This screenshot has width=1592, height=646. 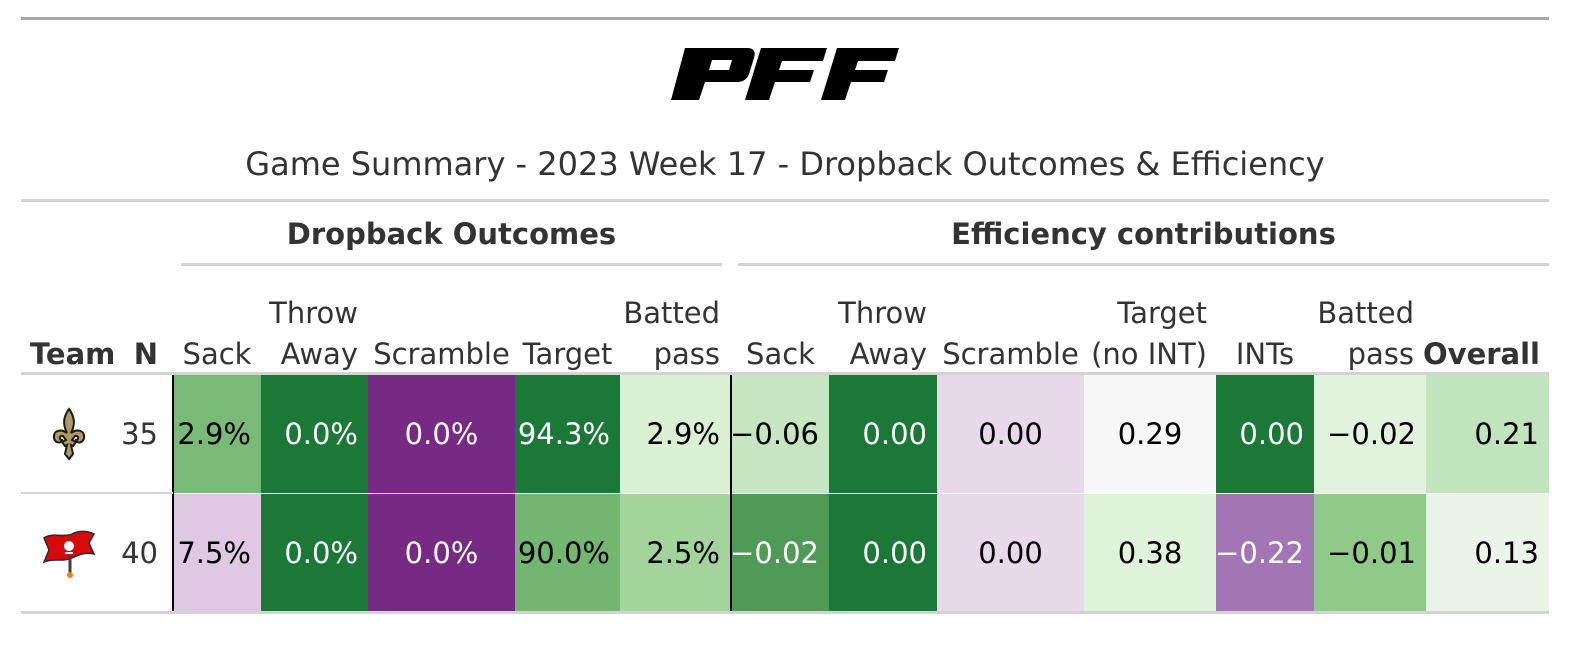 What do you see at coordinates (313, 333) in the screenshot?
I see `col-outcome-throw-away: Throw Away` at bounding box center [313, 333].